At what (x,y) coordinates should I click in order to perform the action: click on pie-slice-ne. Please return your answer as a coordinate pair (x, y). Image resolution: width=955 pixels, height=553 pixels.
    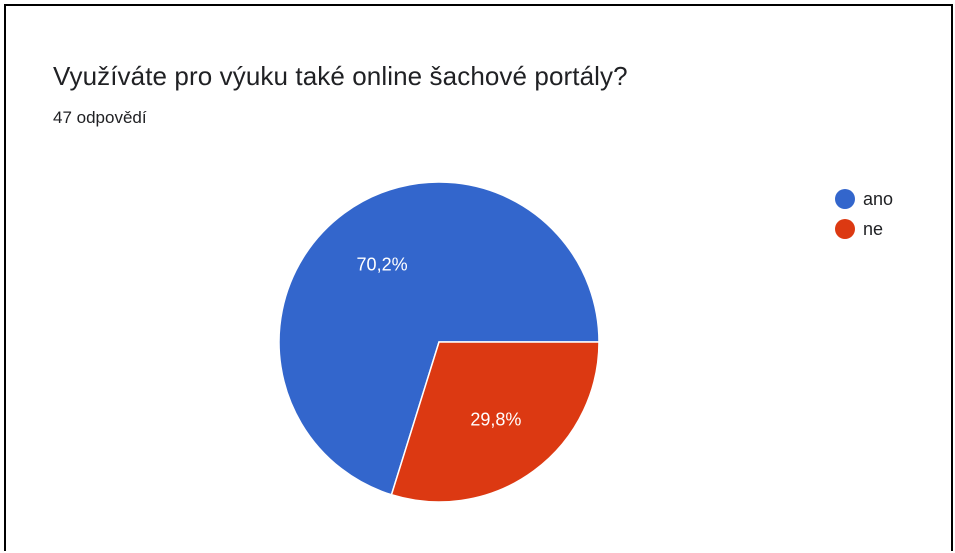
    Looking at the image, I should click on (495, 422).